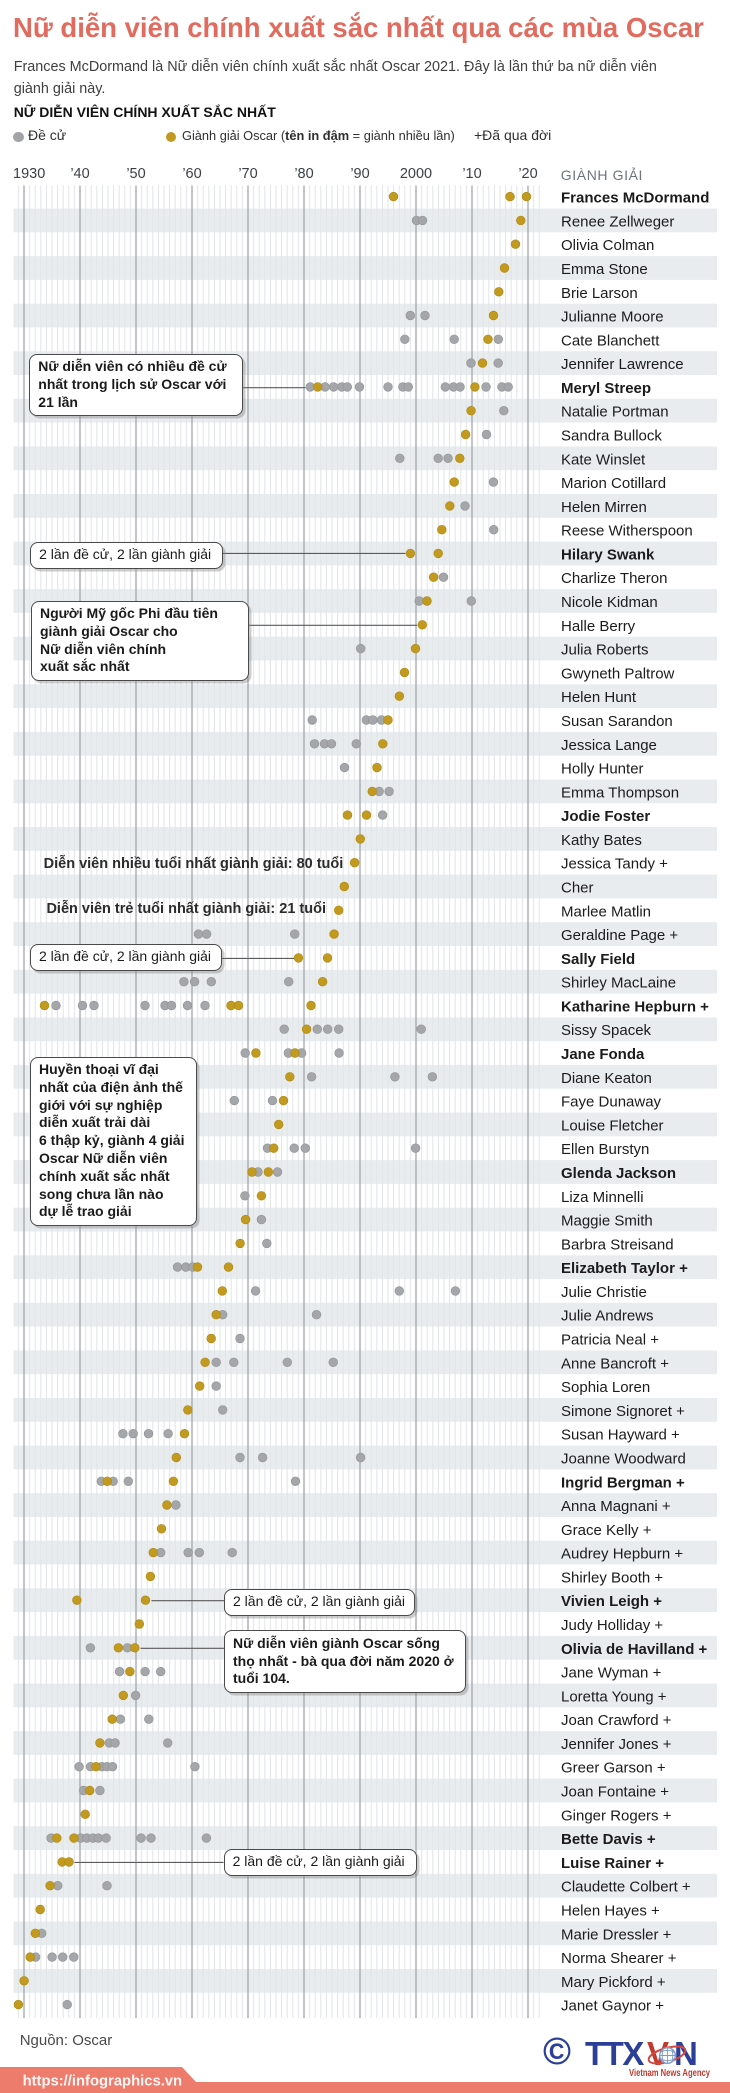 This screenshot has height=2093, width=730. Describe the element at coordinates (610, 340) in the screenshot. I see `svg-text: Cate Blanchett` at that location.